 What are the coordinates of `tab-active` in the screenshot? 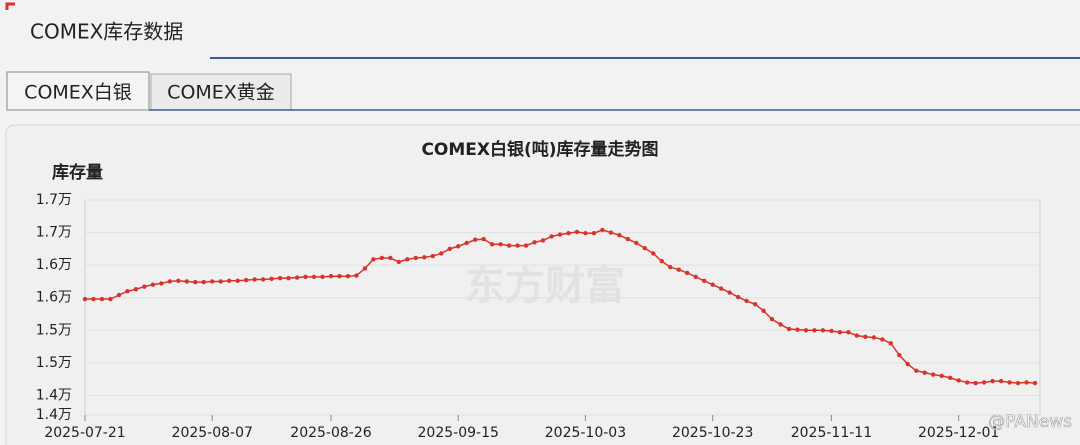 It's located at (78, 91).